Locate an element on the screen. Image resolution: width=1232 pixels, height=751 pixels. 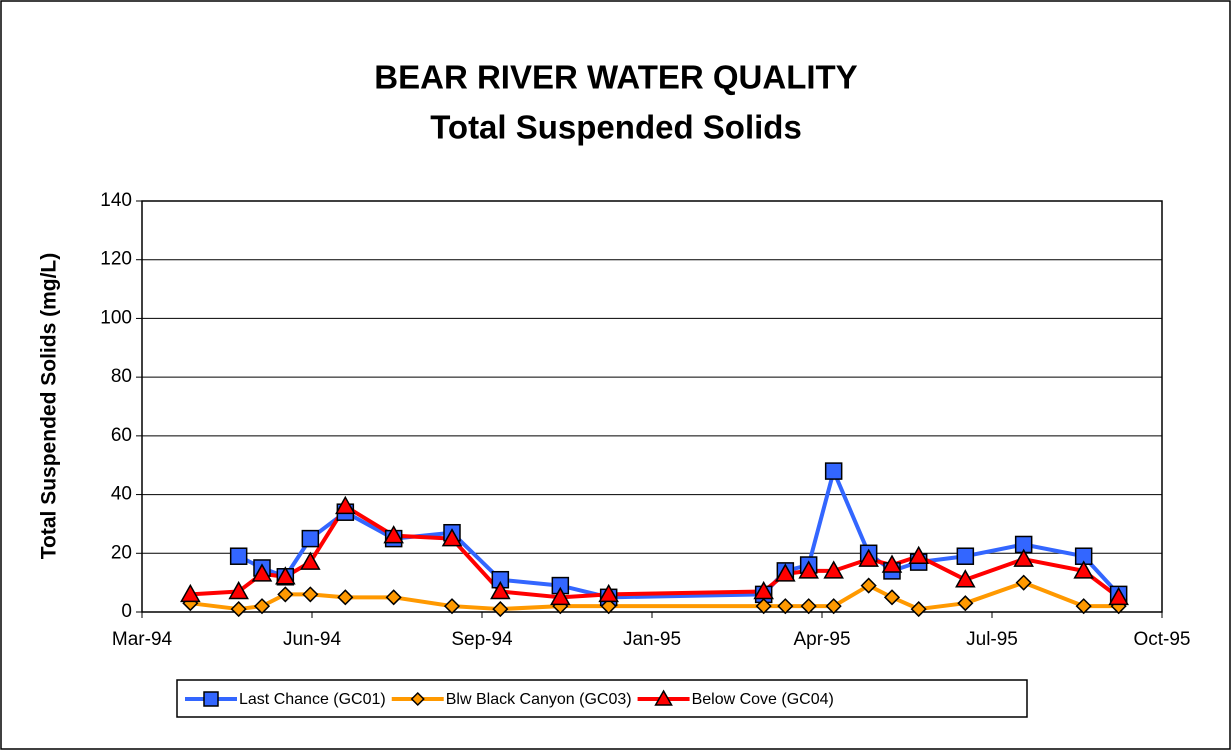
chart-title: BEAR RIVER WATER QUALITY is located at coordinates (615, 77).